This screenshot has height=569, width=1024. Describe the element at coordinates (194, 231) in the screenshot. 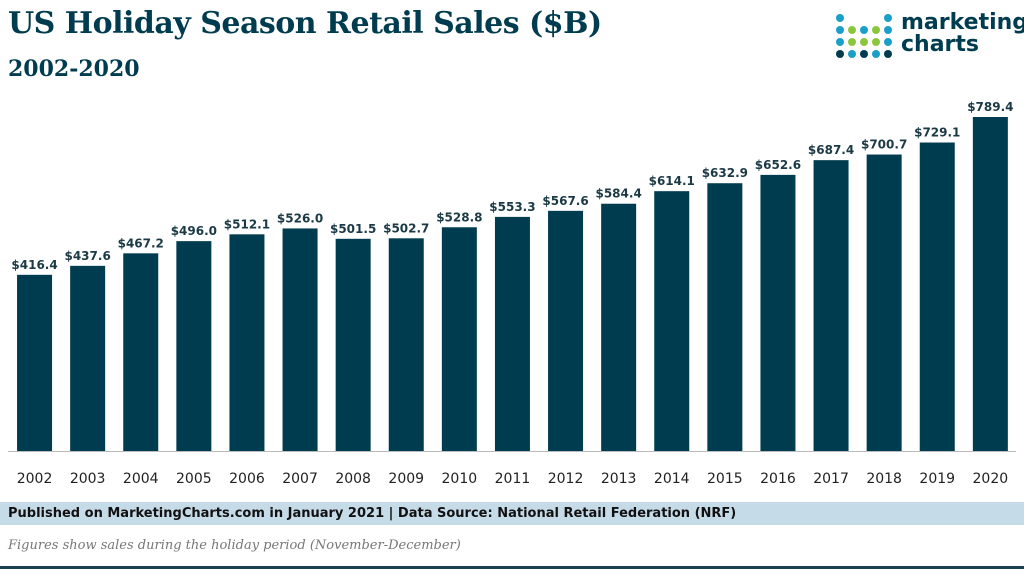

I see `value-label-2005: $496.0` at that location.